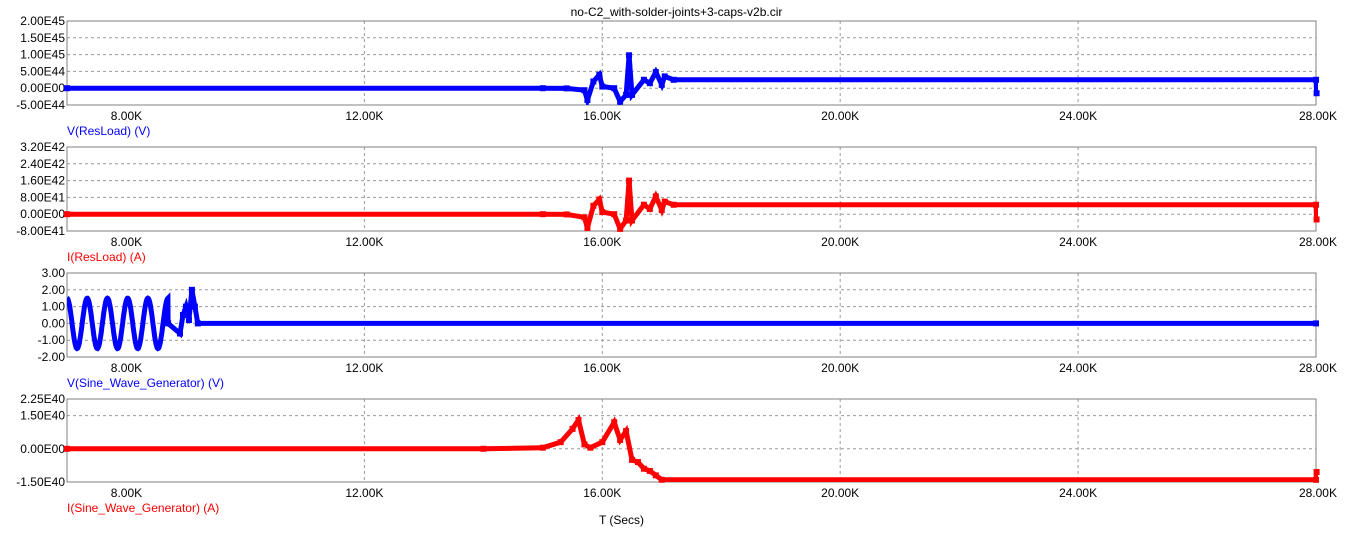 The width and height of the screenshot is (1353, 541). I want to click on series-label: V(Sine_Wave_Generator) (V), so click(145, 383).